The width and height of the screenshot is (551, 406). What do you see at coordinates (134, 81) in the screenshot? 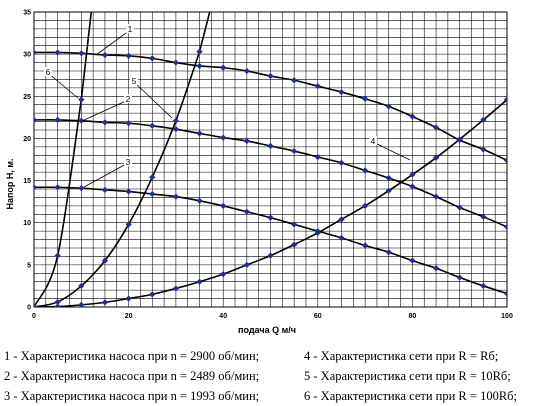
I see `annotation-label-5: 5` at bounding box center [134, 81].